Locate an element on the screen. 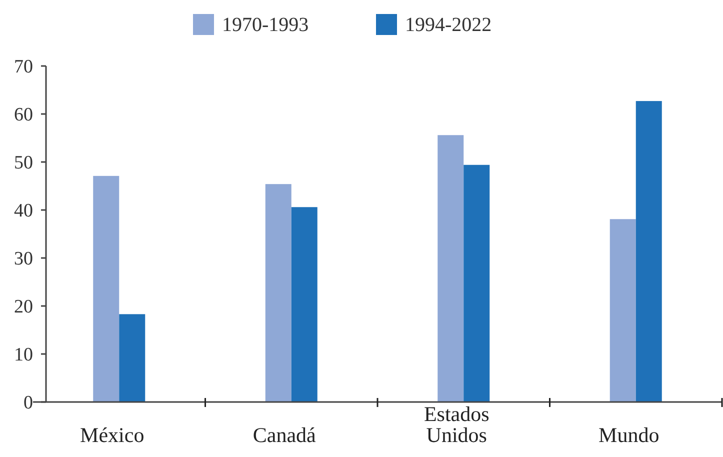 The width and height of the screenshot is (723, 457). y-tick-label: 30 is located at coordinates (23, 259).